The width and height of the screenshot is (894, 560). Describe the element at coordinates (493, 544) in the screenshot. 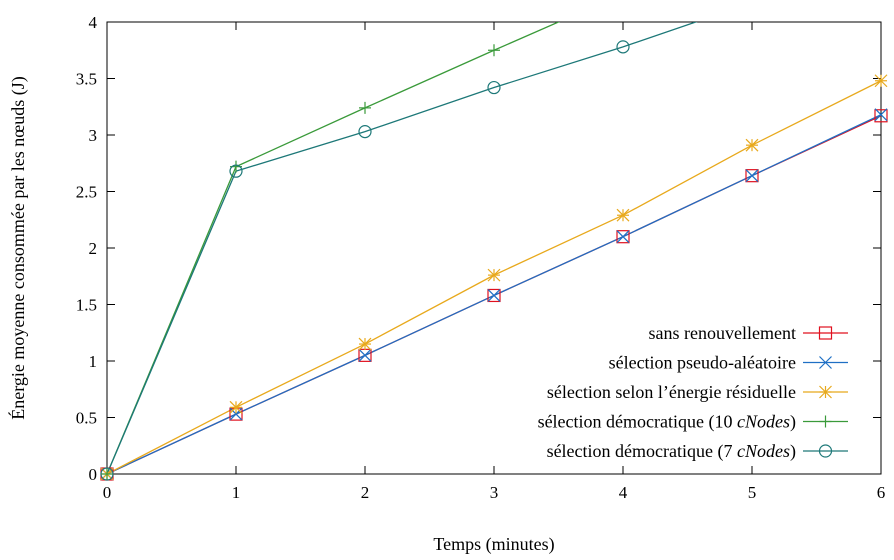

I see `x-axis-label: Temps (minutes)` at that location.